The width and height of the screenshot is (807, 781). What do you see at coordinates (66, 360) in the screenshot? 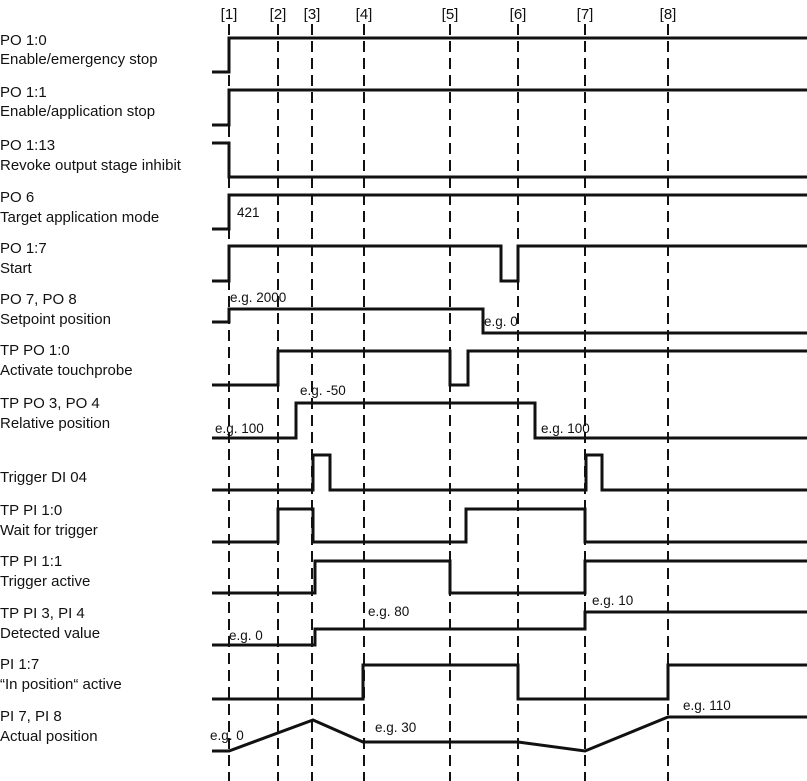
I see `signal-label-tp-po-1-0: TP PO 1:0 Activate touchprobe` at bounding box center [66, 360].